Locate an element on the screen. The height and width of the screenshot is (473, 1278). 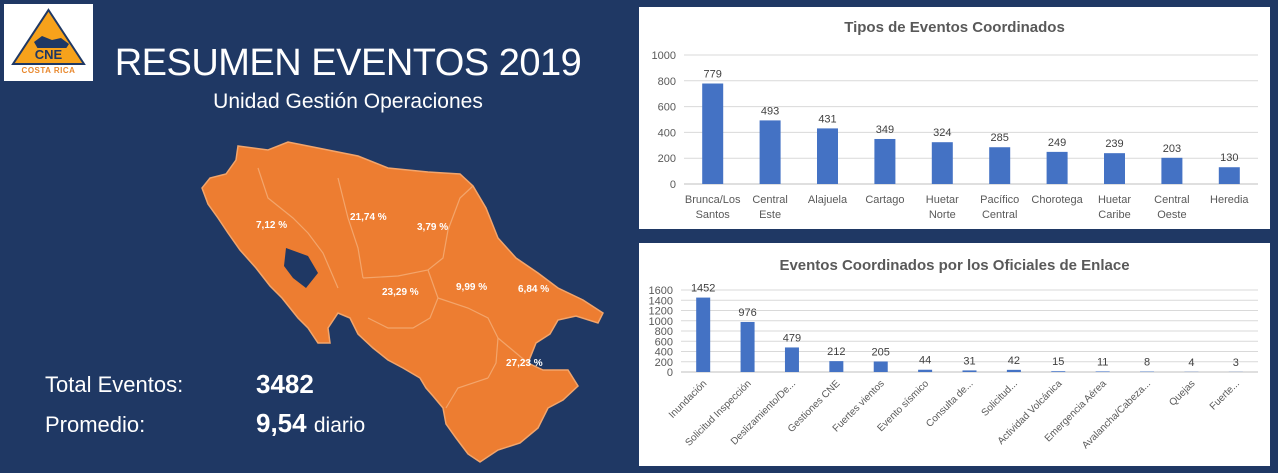
average-number: 9,54 is located at coordinates (281, 423).